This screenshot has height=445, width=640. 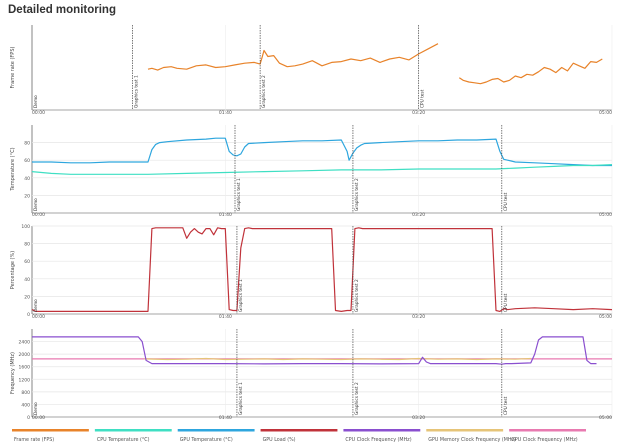 I want to click on y-tick-label: 1600, so click(x=25, y=368).